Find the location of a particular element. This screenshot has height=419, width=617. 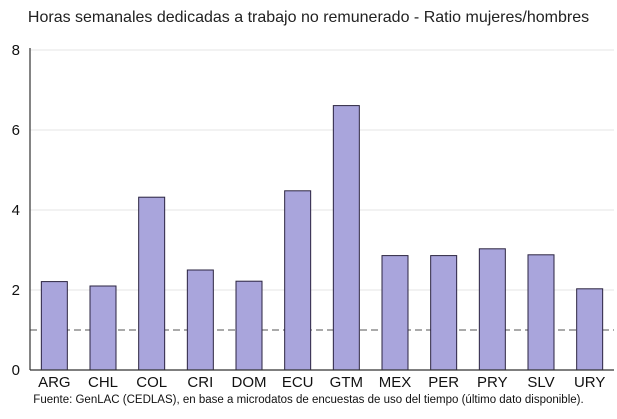

x-tick-label: ARG is located at coordinates (54, 382).